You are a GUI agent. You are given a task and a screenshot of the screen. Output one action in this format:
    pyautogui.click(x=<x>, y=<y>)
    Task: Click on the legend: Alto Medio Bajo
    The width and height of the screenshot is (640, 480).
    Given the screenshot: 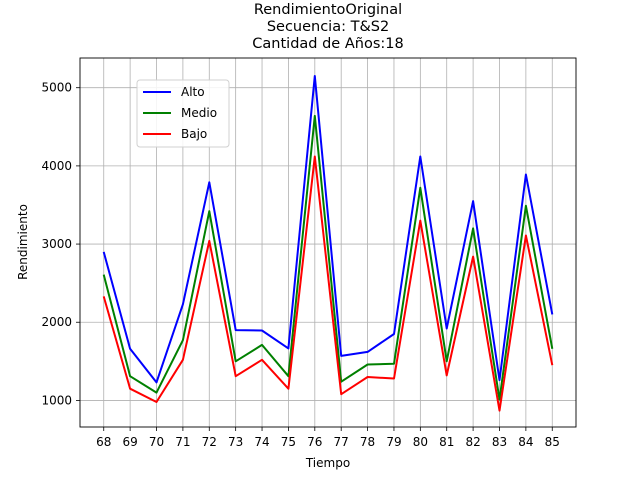 What is the action you would take?
    pyautogui.click(x=183, y=113)
    